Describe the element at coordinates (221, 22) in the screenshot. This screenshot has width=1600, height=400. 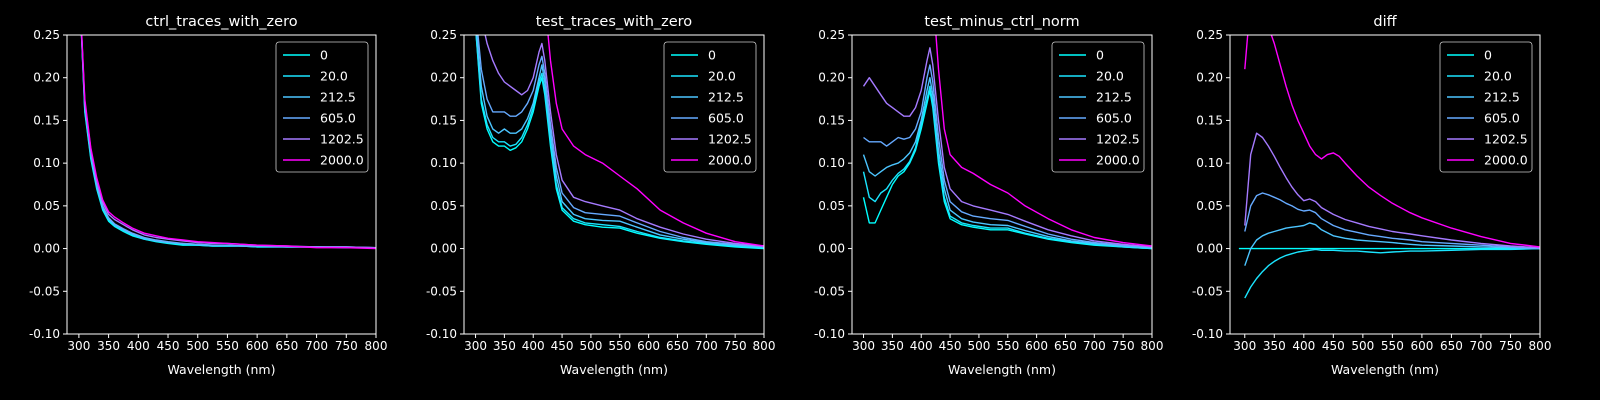
I see `chart-title: ctrl_traces_with_zero` at that location.